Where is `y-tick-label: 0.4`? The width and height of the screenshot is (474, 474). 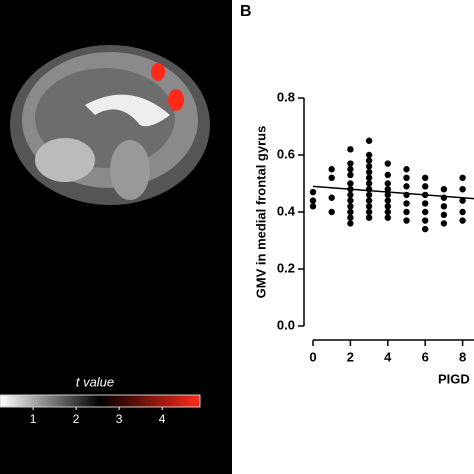
y-tick-label: 0.4 is located at coordinates (286, 210).